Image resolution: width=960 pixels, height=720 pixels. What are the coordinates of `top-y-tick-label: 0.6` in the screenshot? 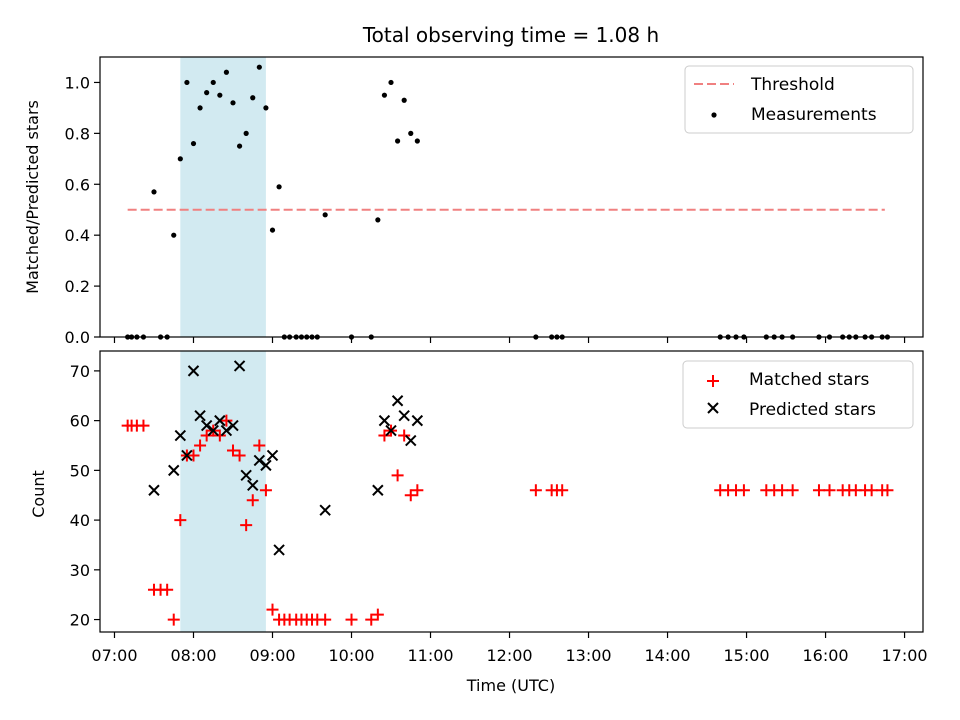 It's located at (77, 184).